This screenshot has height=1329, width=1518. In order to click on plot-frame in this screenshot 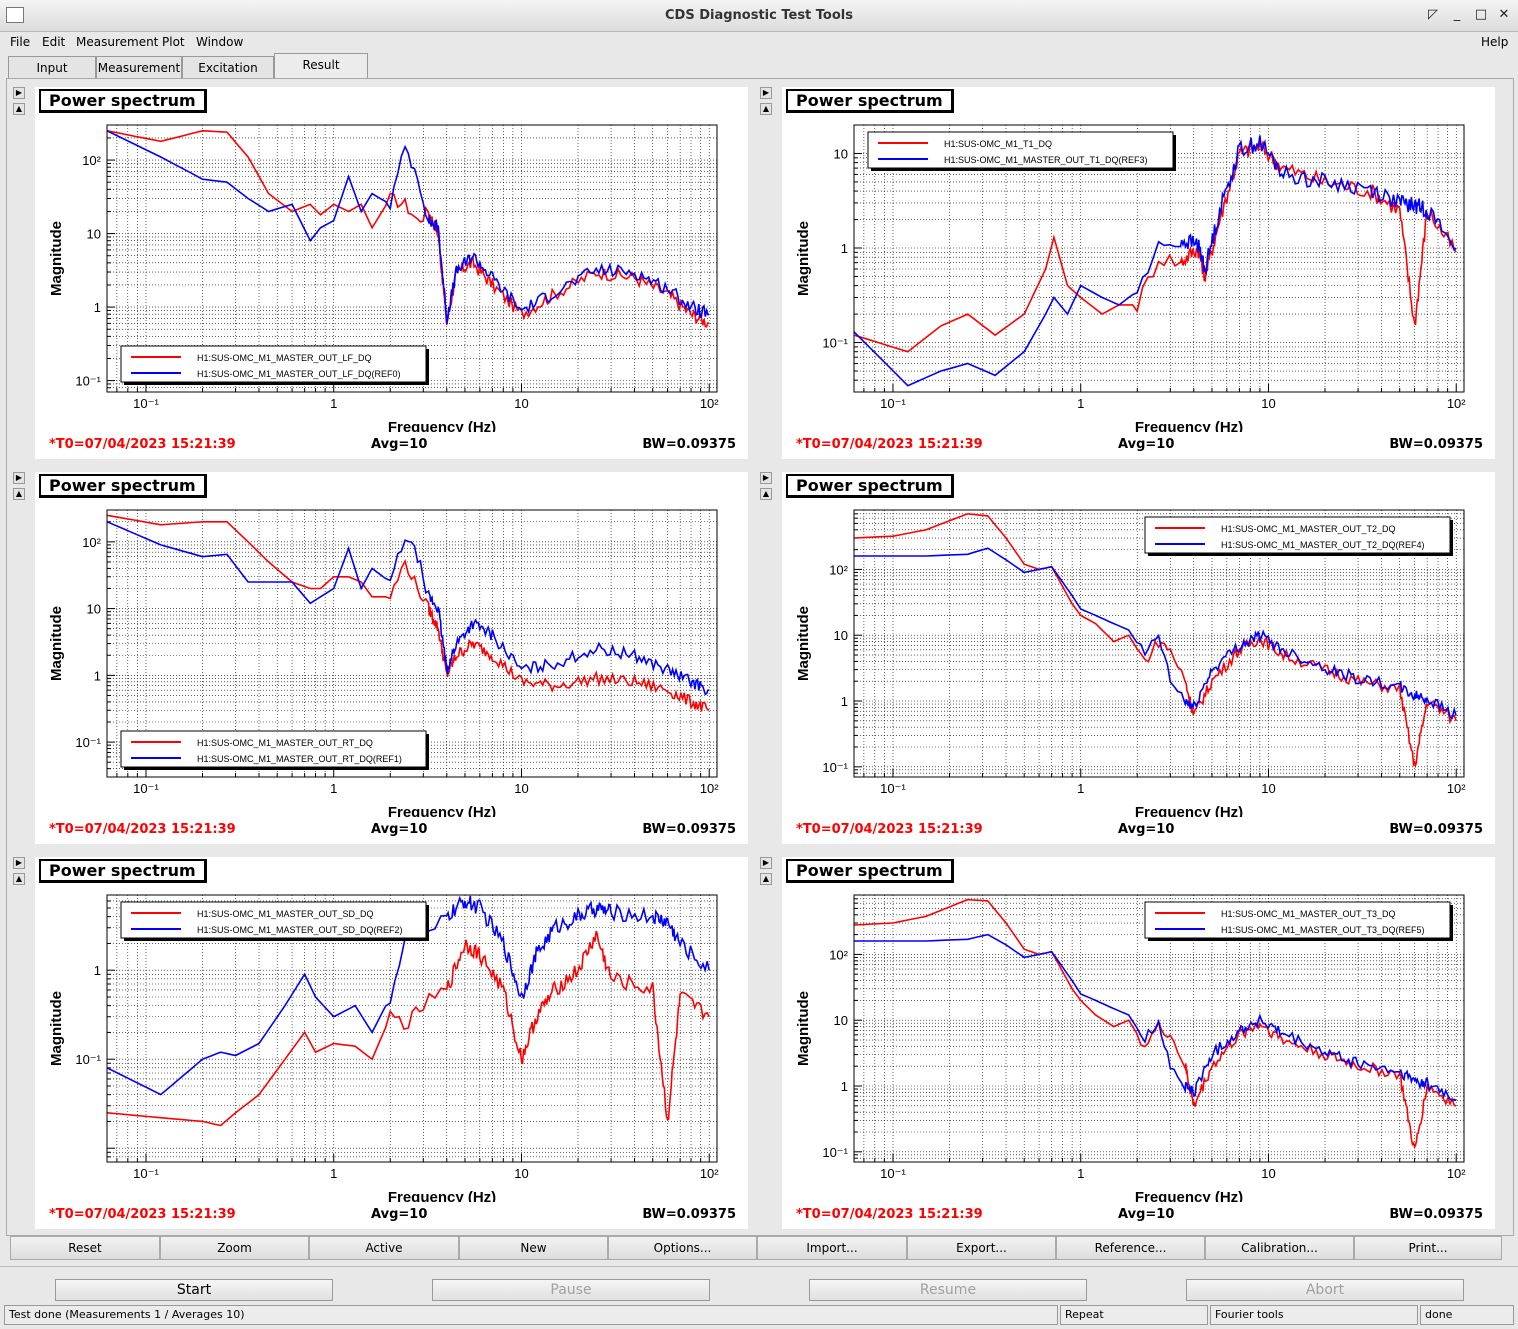, I will do `click(1159, 258)`.